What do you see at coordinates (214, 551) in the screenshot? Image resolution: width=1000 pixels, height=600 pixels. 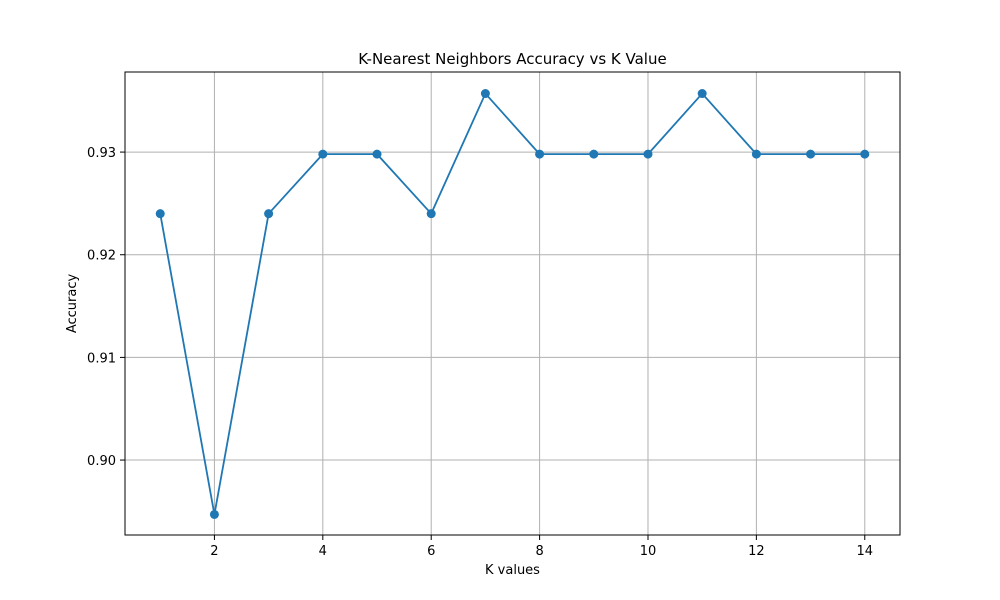 I see `x-tick-label: 2` at bounding box center [214, 551].